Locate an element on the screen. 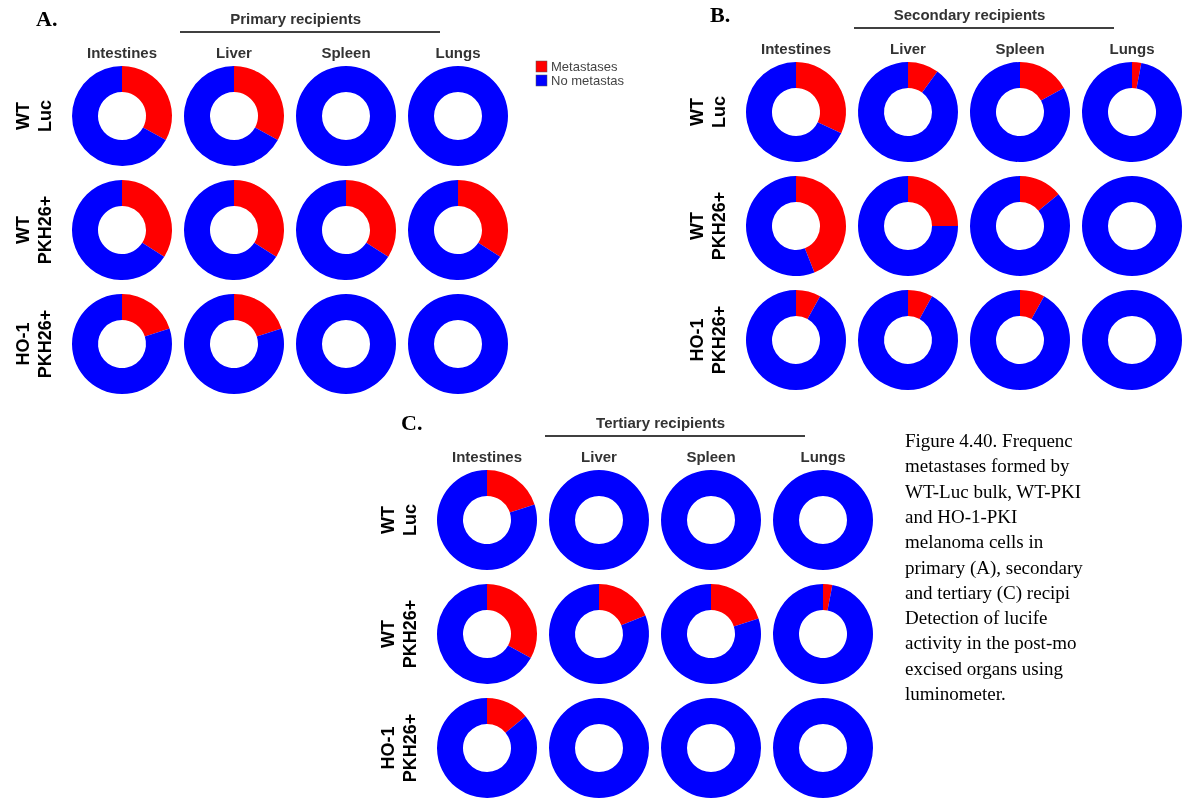 This screenshot has height=812, width=1183. text: Secondary recipients is located at coordinates (969, 14).